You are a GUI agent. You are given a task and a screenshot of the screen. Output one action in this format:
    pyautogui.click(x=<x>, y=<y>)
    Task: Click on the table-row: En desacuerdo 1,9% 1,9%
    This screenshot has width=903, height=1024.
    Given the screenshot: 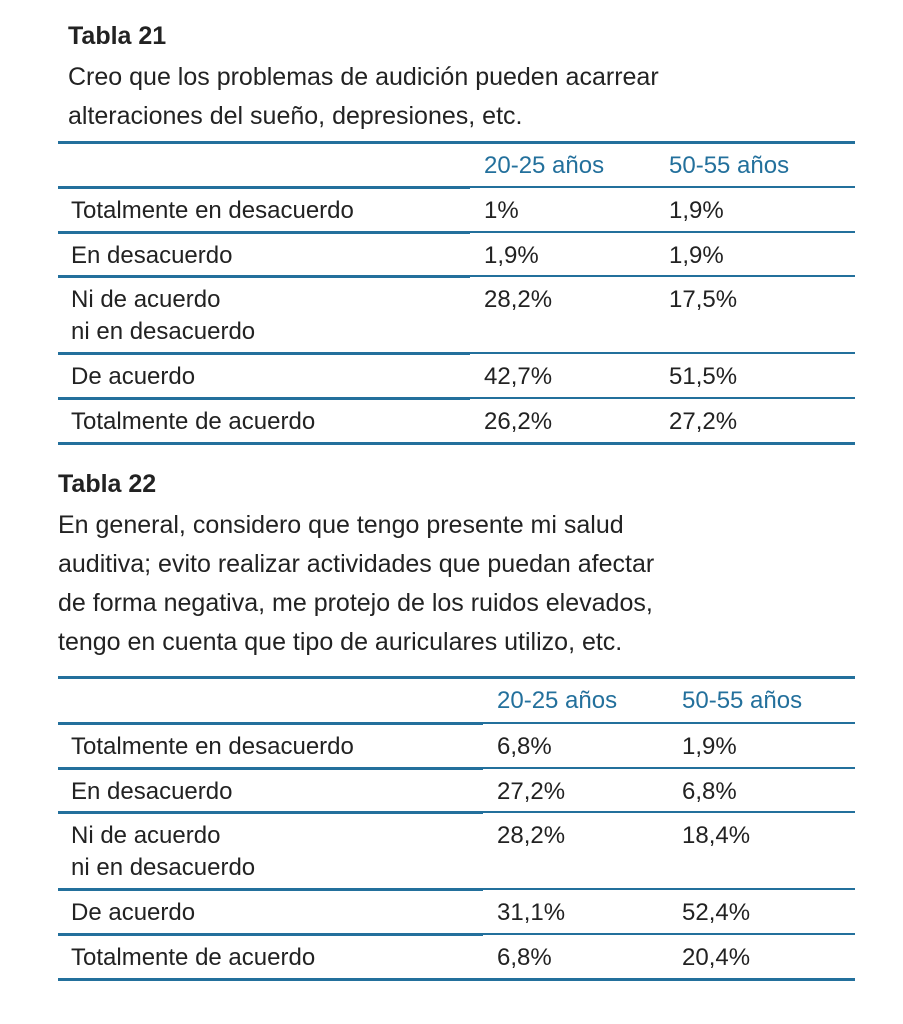 What is the action you would take?
    pyautogui.click(x=456, y=254)
    